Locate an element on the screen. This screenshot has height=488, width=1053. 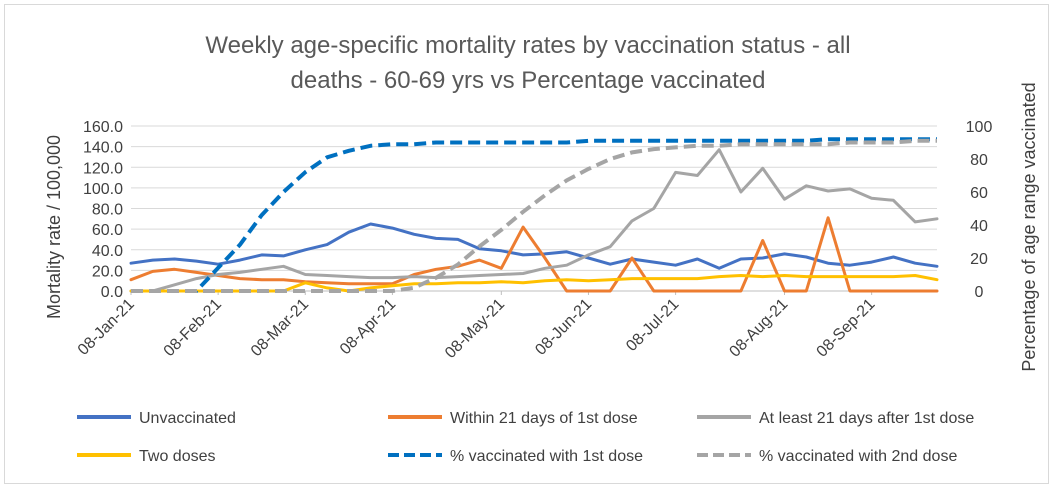
x-tick-label: 08-Jan-21 is located at coordinates (106, 327).